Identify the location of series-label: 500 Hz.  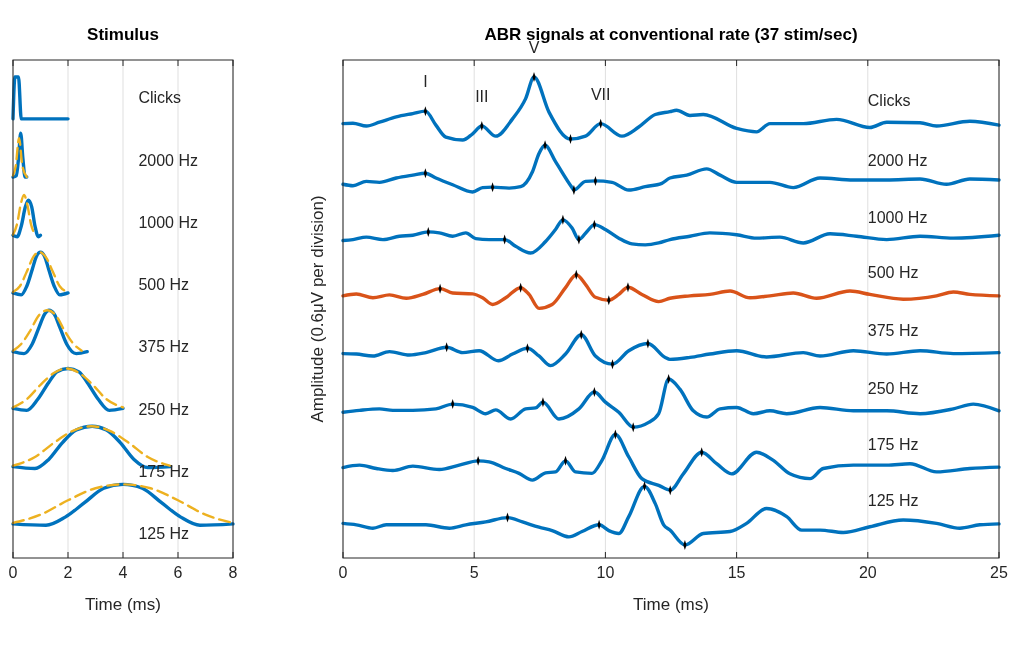
(893, 273).